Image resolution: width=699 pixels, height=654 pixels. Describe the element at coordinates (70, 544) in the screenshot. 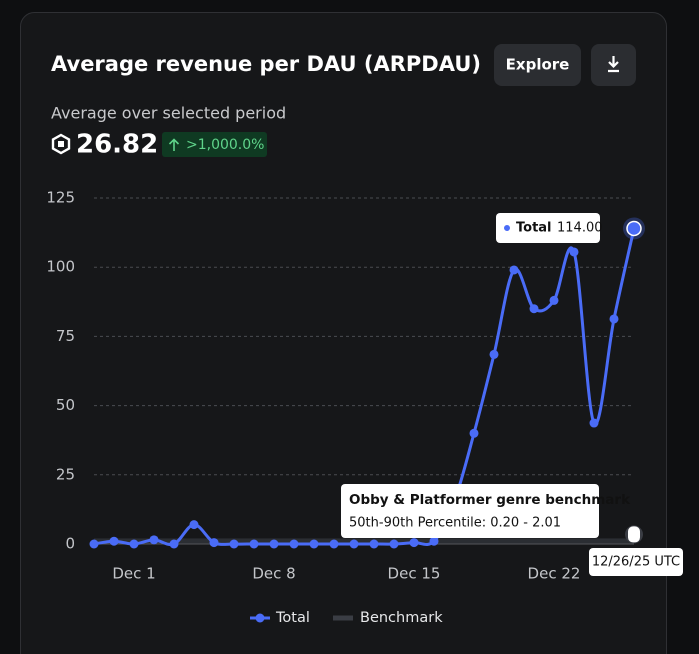

I see `y-tick-label: 0` at that location.